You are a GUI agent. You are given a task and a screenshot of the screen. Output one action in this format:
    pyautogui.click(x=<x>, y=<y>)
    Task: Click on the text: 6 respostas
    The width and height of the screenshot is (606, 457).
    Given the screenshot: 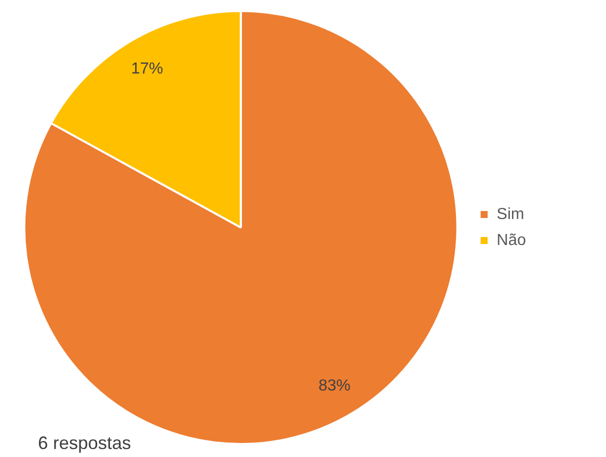 What is the action you would take?
    pyautogui.click(x=85, y=442)
    